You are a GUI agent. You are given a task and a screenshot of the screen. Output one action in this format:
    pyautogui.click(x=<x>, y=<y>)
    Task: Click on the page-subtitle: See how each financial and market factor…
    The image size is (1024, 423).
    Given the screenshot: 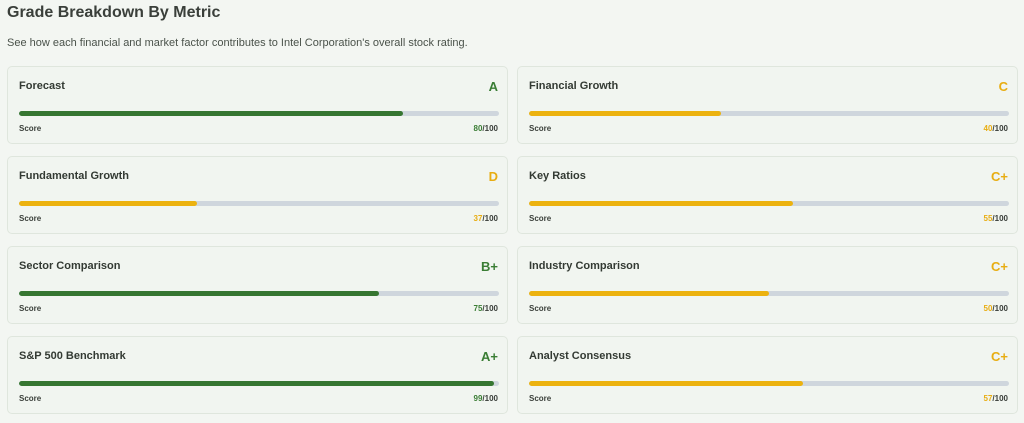 What is the action you would take?
    pyautogui.click(x=237, y=43)
    